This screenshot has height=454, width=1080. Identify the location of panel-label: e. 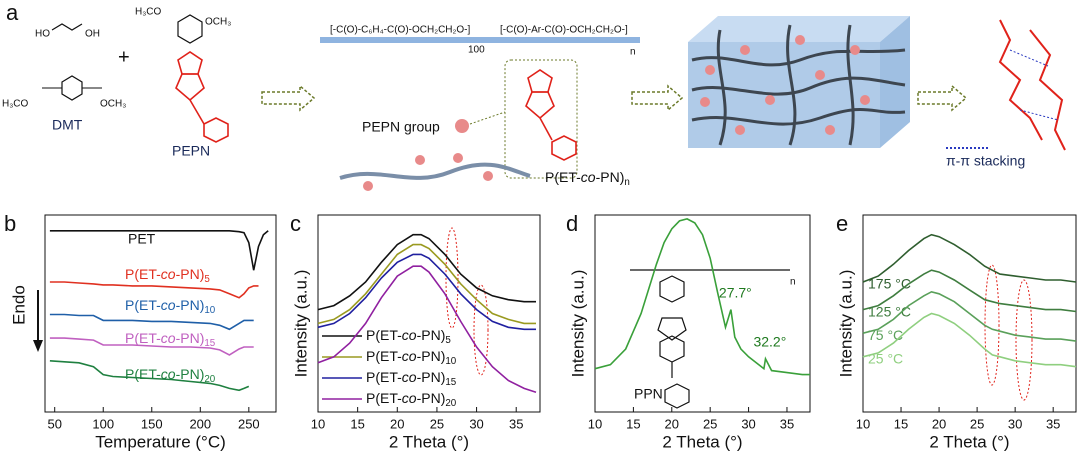
(842, 223).